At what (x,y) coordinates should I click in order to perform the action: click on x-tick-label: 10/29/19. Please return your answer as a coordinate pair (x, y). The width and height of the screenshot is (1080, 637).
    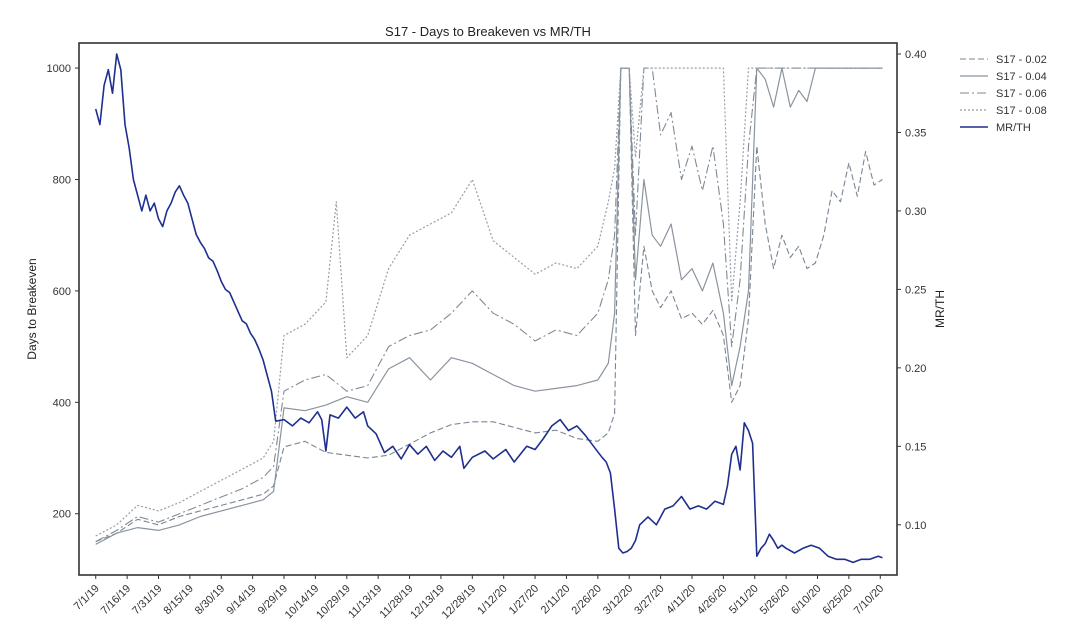
    Looking at the image, I should click on (333, 602).